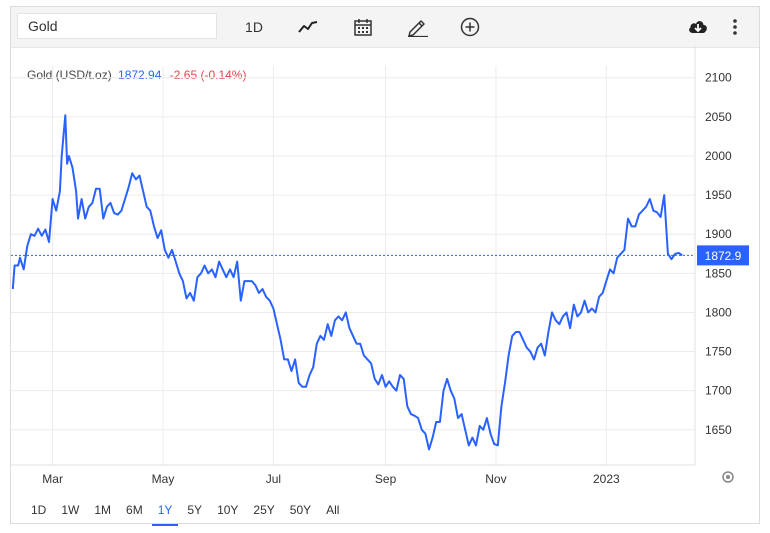 This screenshot has width=770, height=533. What do you see at coordinates (103, 510) in the screenshot?
I see `range-button-1m: 1M` at bounding box center [103, 510].